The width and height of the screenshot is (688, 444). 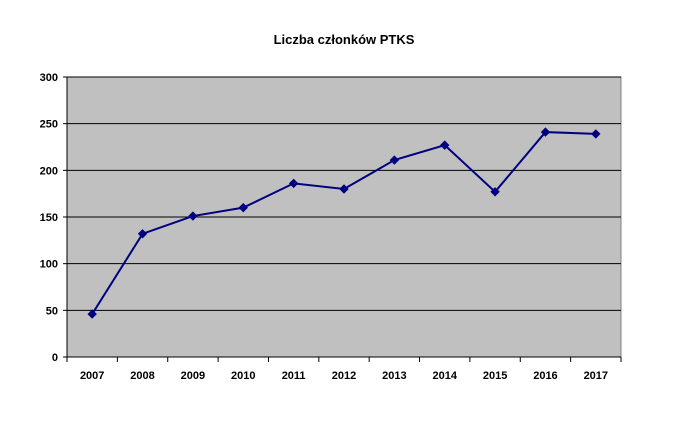 What do you see at coordinates (193, 376) in the screenshot?
I see `x-tick-label: 2009` at bounding box center [193, 376].